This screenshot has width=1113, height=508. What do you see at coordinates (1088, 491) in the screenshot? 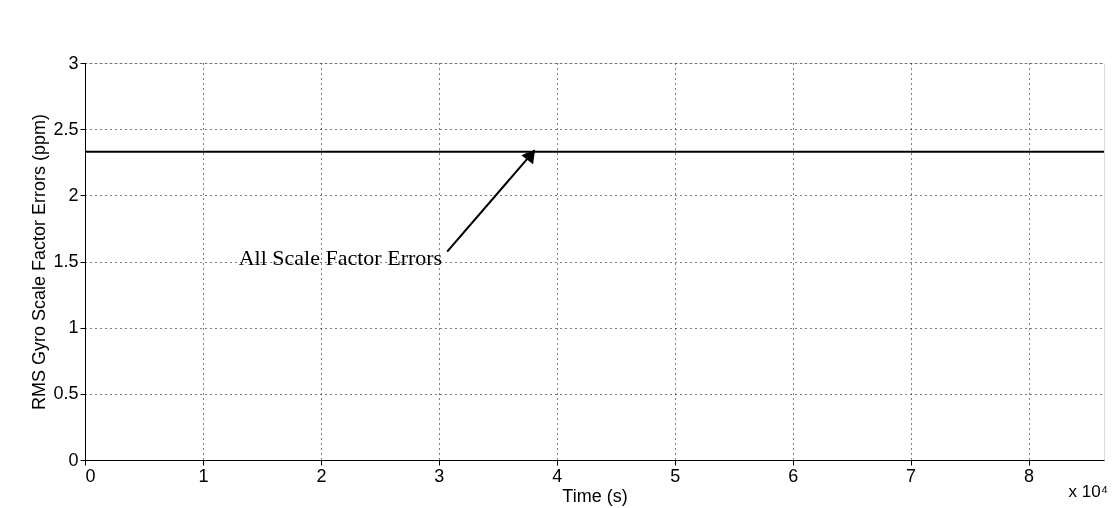
I see `text: x 10⁴` at bounding box center [1088, 491].